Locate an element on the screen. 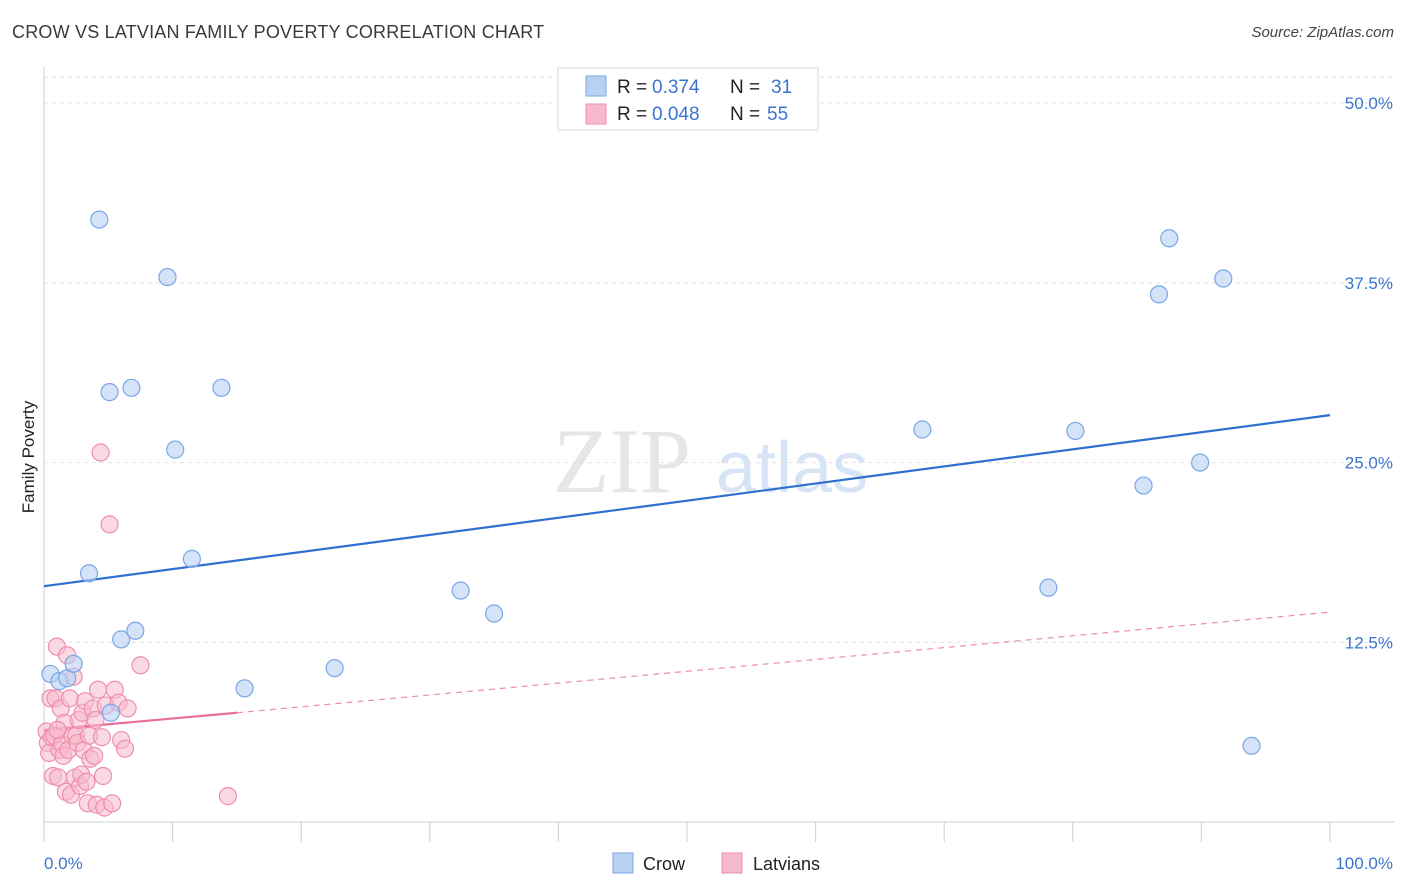  y-tick-label: 25.0% is located at coordinates (1369, 463).